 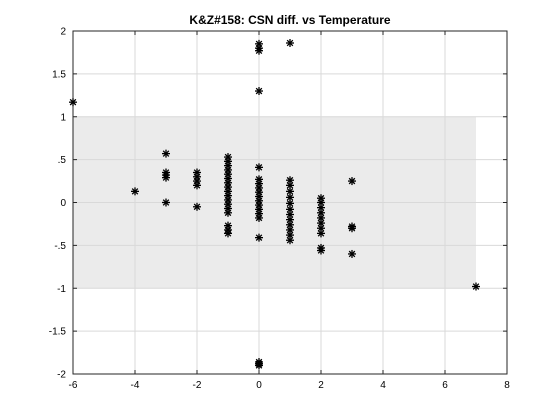 I want to click on chart-title: K&Z#158: CSN diff. vs Temperature, so click(x=289, y=20).